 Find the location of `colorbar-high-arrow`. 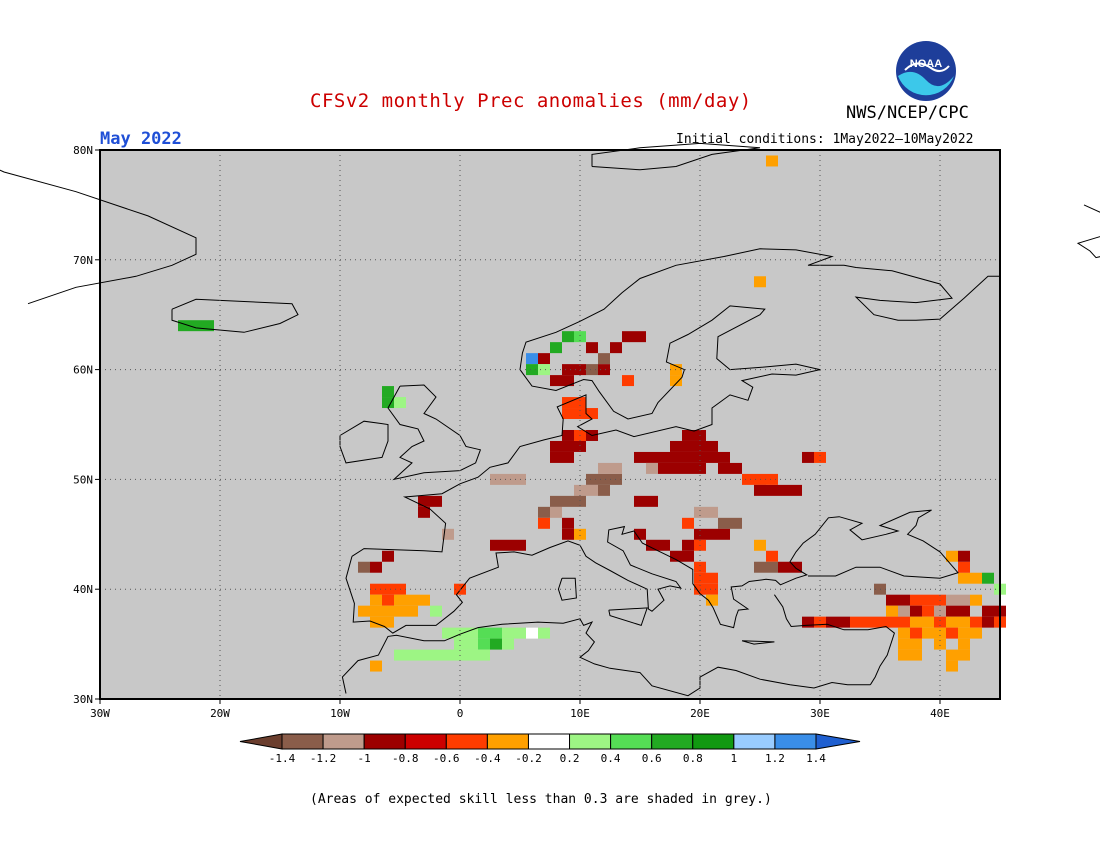

colorbar-high-arrow is located at coordinates (838, 741).